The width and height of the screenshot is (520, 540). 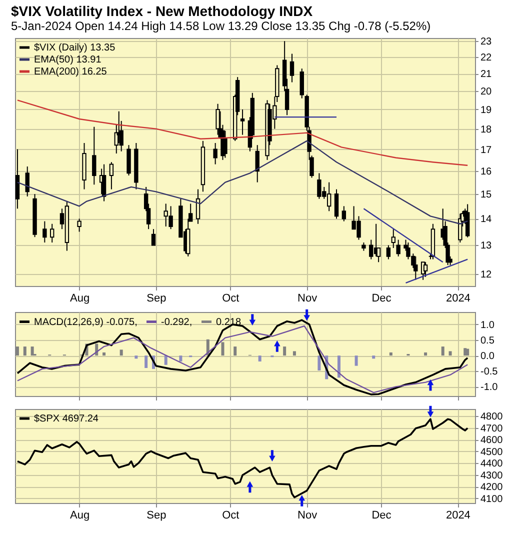 What do you see at coordinates (66, 419) in the screenshot?
I see `legend-label: $SPX 4697.24` at bounding box center [66, 419].